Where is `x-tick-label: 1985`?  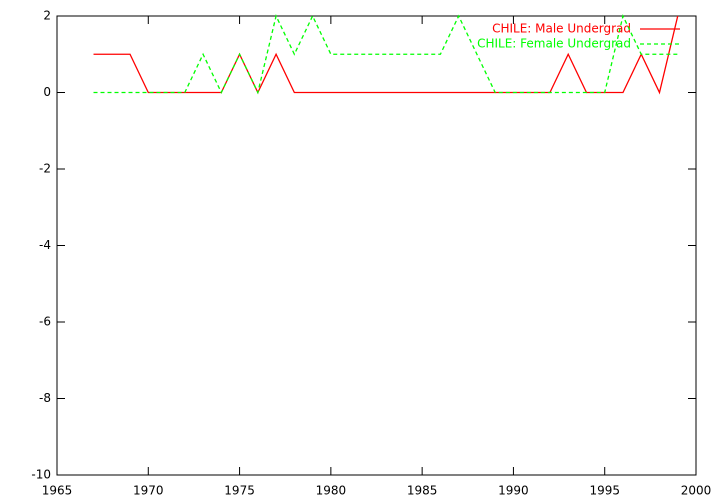
x-tick-label: 1985 is located at coordinates (422, 491).